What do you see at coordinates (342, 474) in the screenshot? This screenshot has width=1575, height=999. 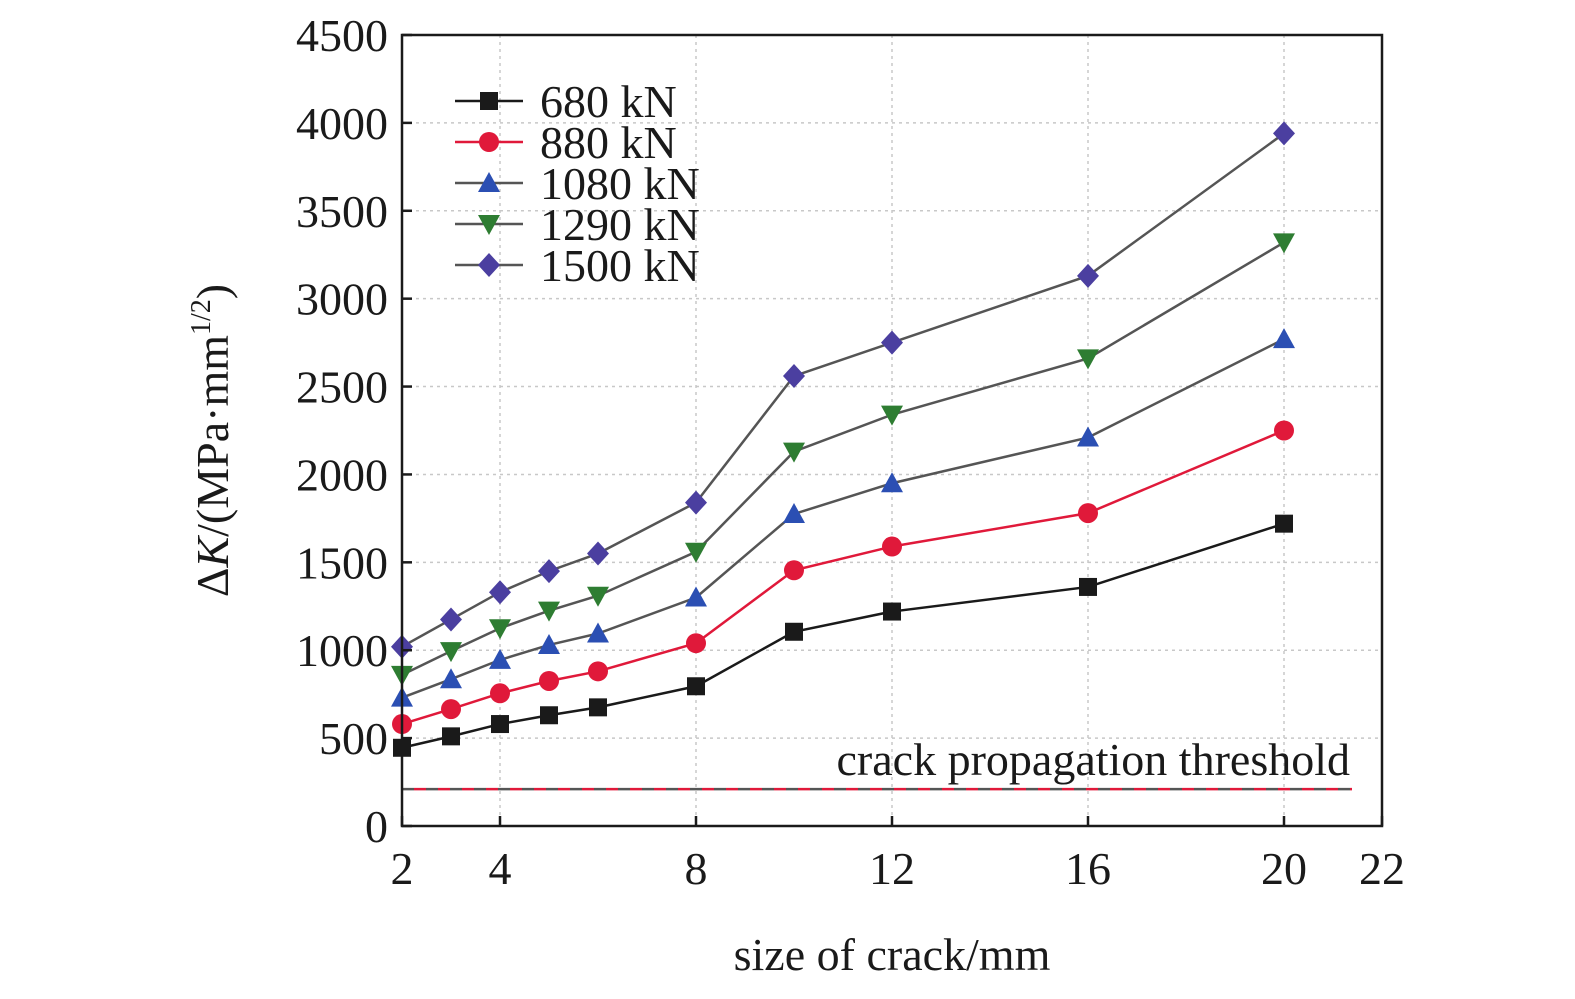 I see `y-tick-label: 2000` at bounding box center [342, 474].